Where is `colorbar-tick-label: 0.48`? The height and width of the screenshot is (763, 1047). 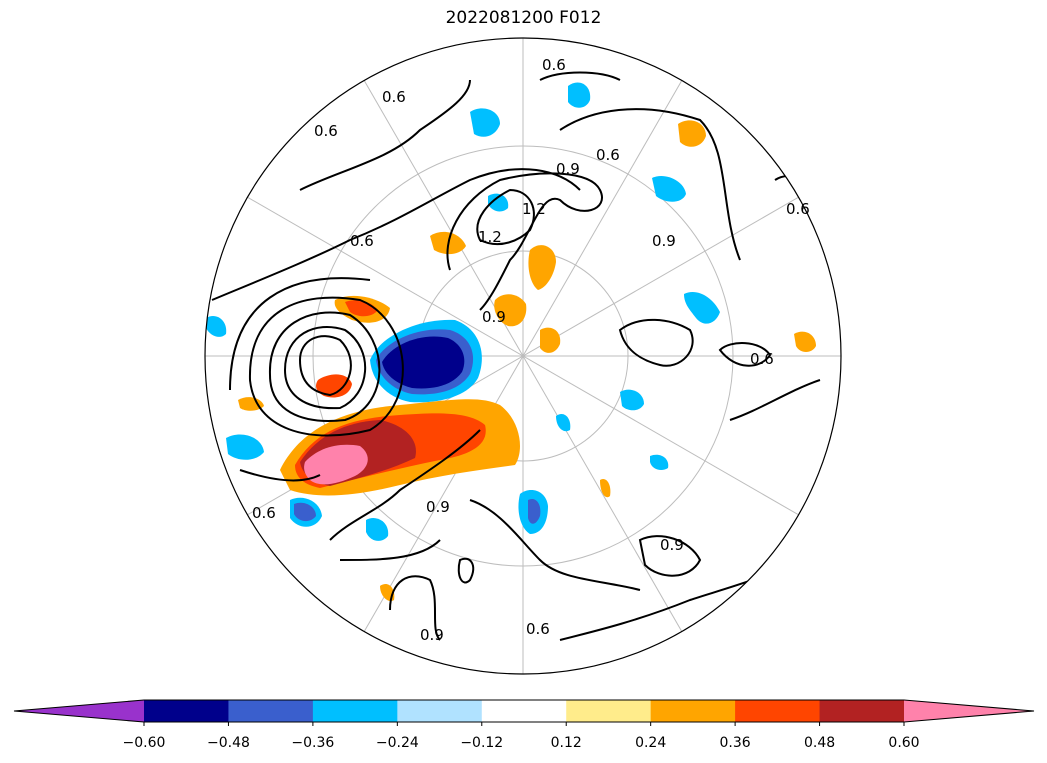
colorbar-tick-label: 0.48 is located at coordinates (819, 743).